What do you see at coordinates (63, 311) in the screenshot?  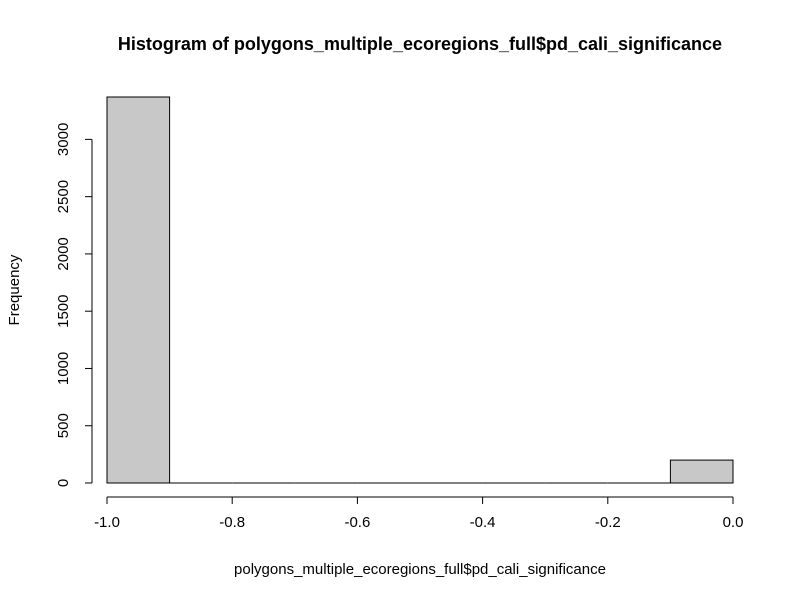 I see `y-tick-label: 1500` at bounding box center [63, 311].